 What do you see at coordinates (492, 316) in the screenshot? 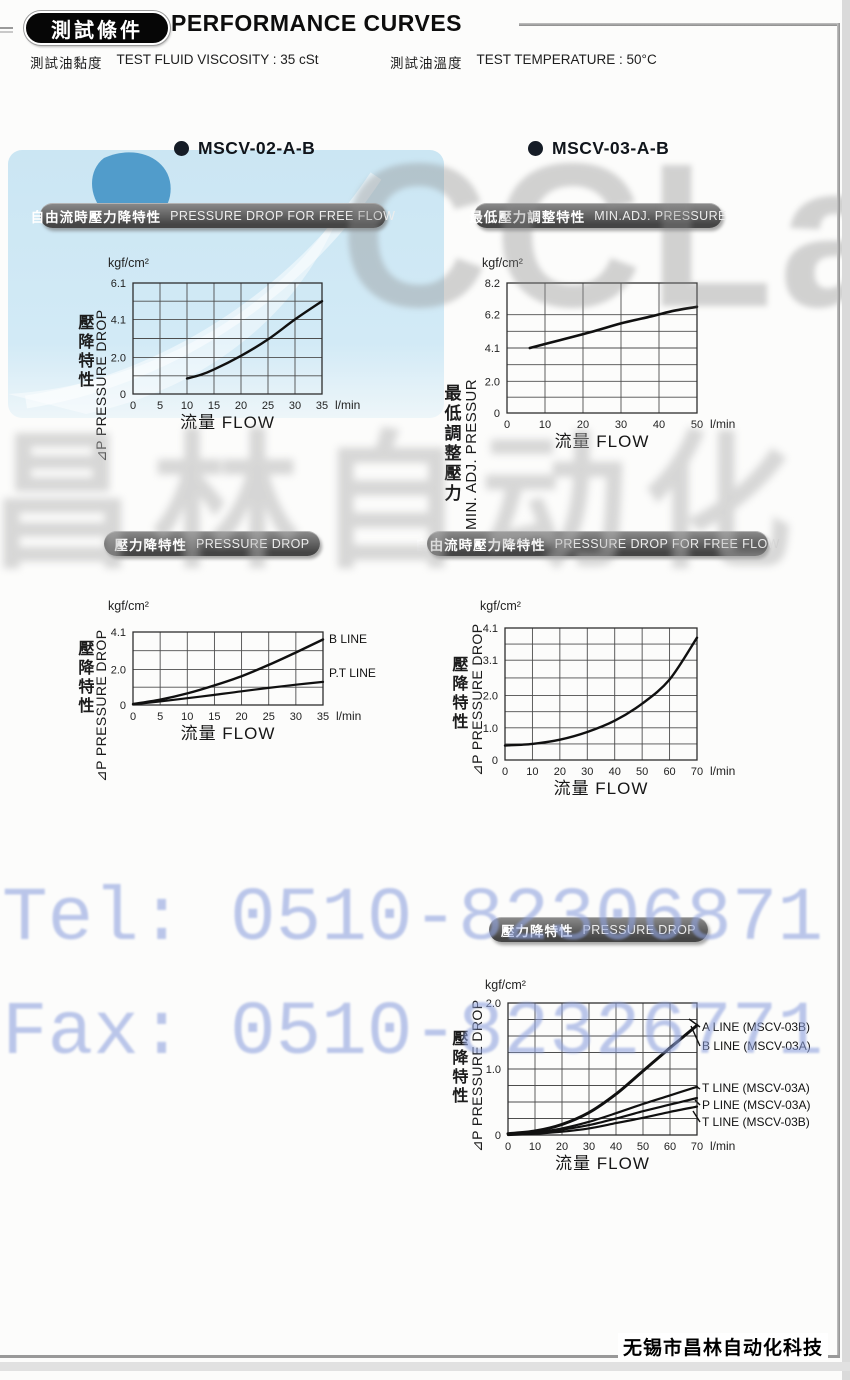
I see `svg-text: 6.2` at bounding box center [492, 316].